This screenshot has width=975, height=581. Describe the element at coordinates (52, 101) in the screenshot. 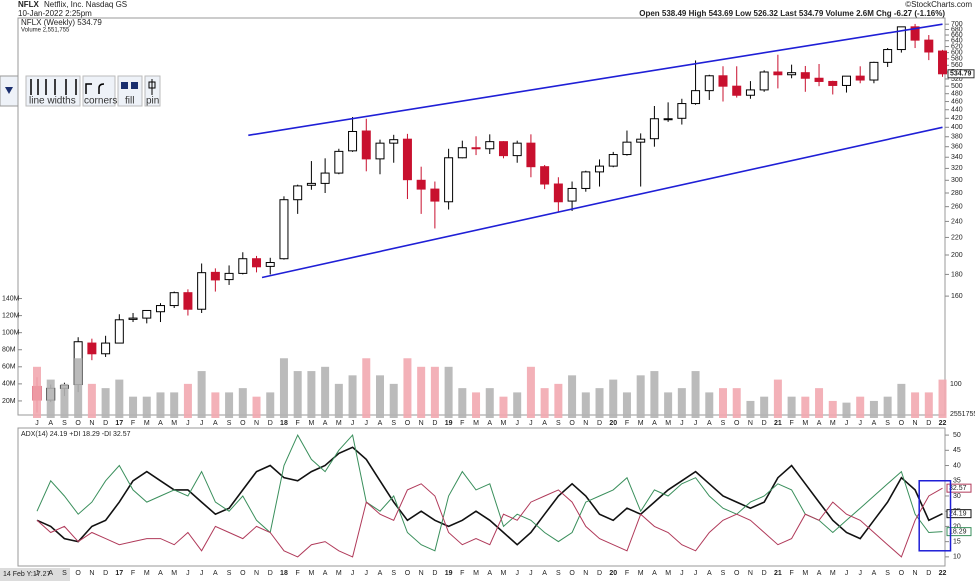

I see `toolbar-label: line widths` at that location.